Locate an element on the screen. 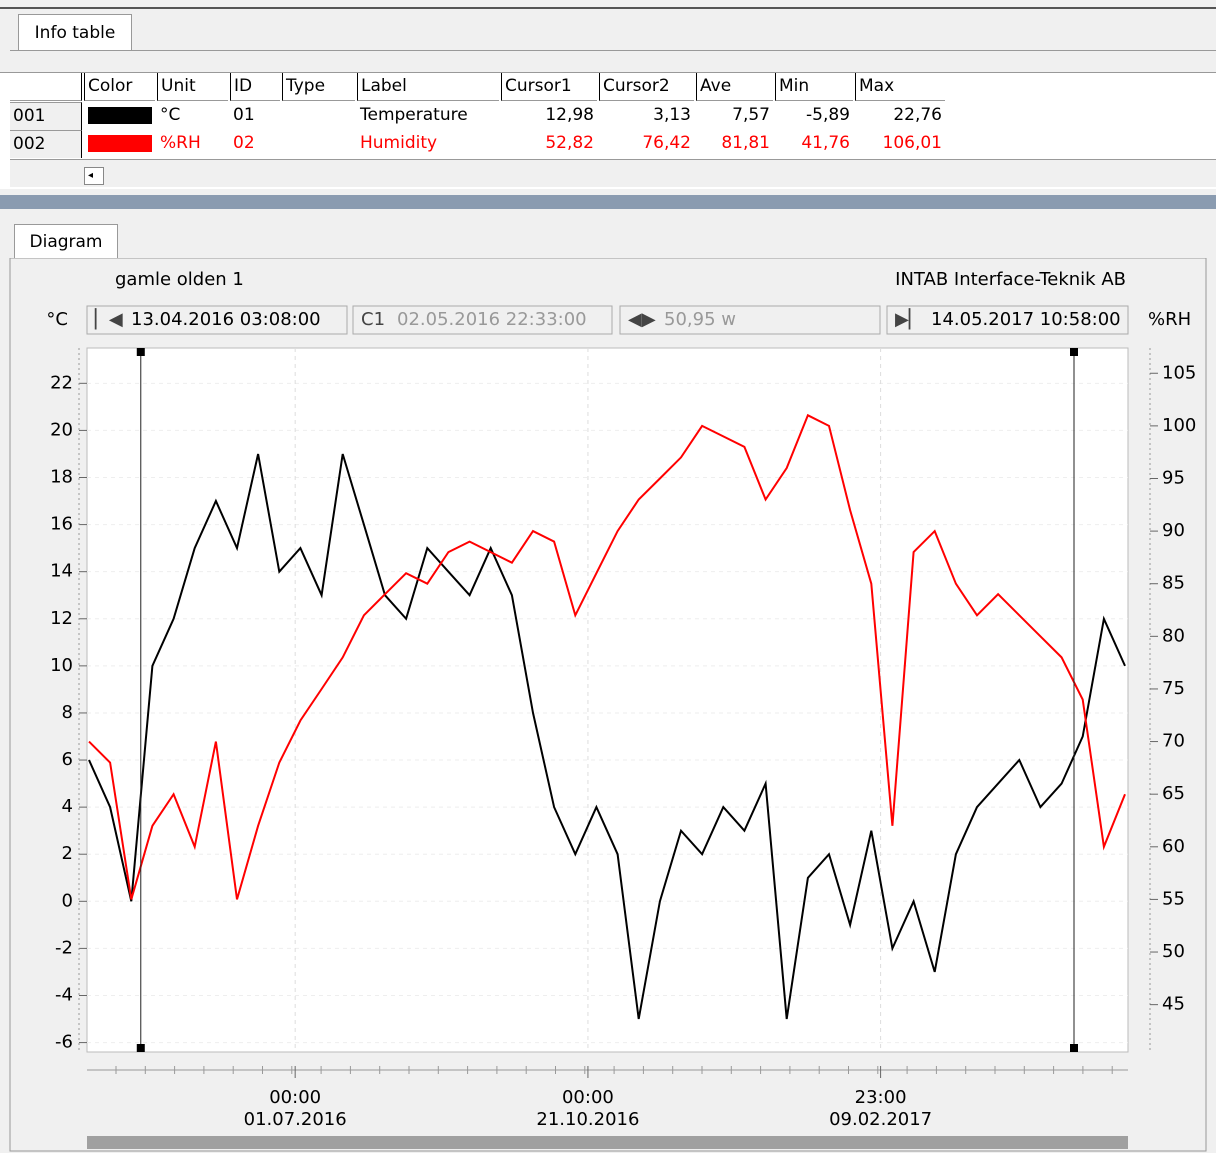  y2-tick-label: 60 is located at coordinates (1173, 846).